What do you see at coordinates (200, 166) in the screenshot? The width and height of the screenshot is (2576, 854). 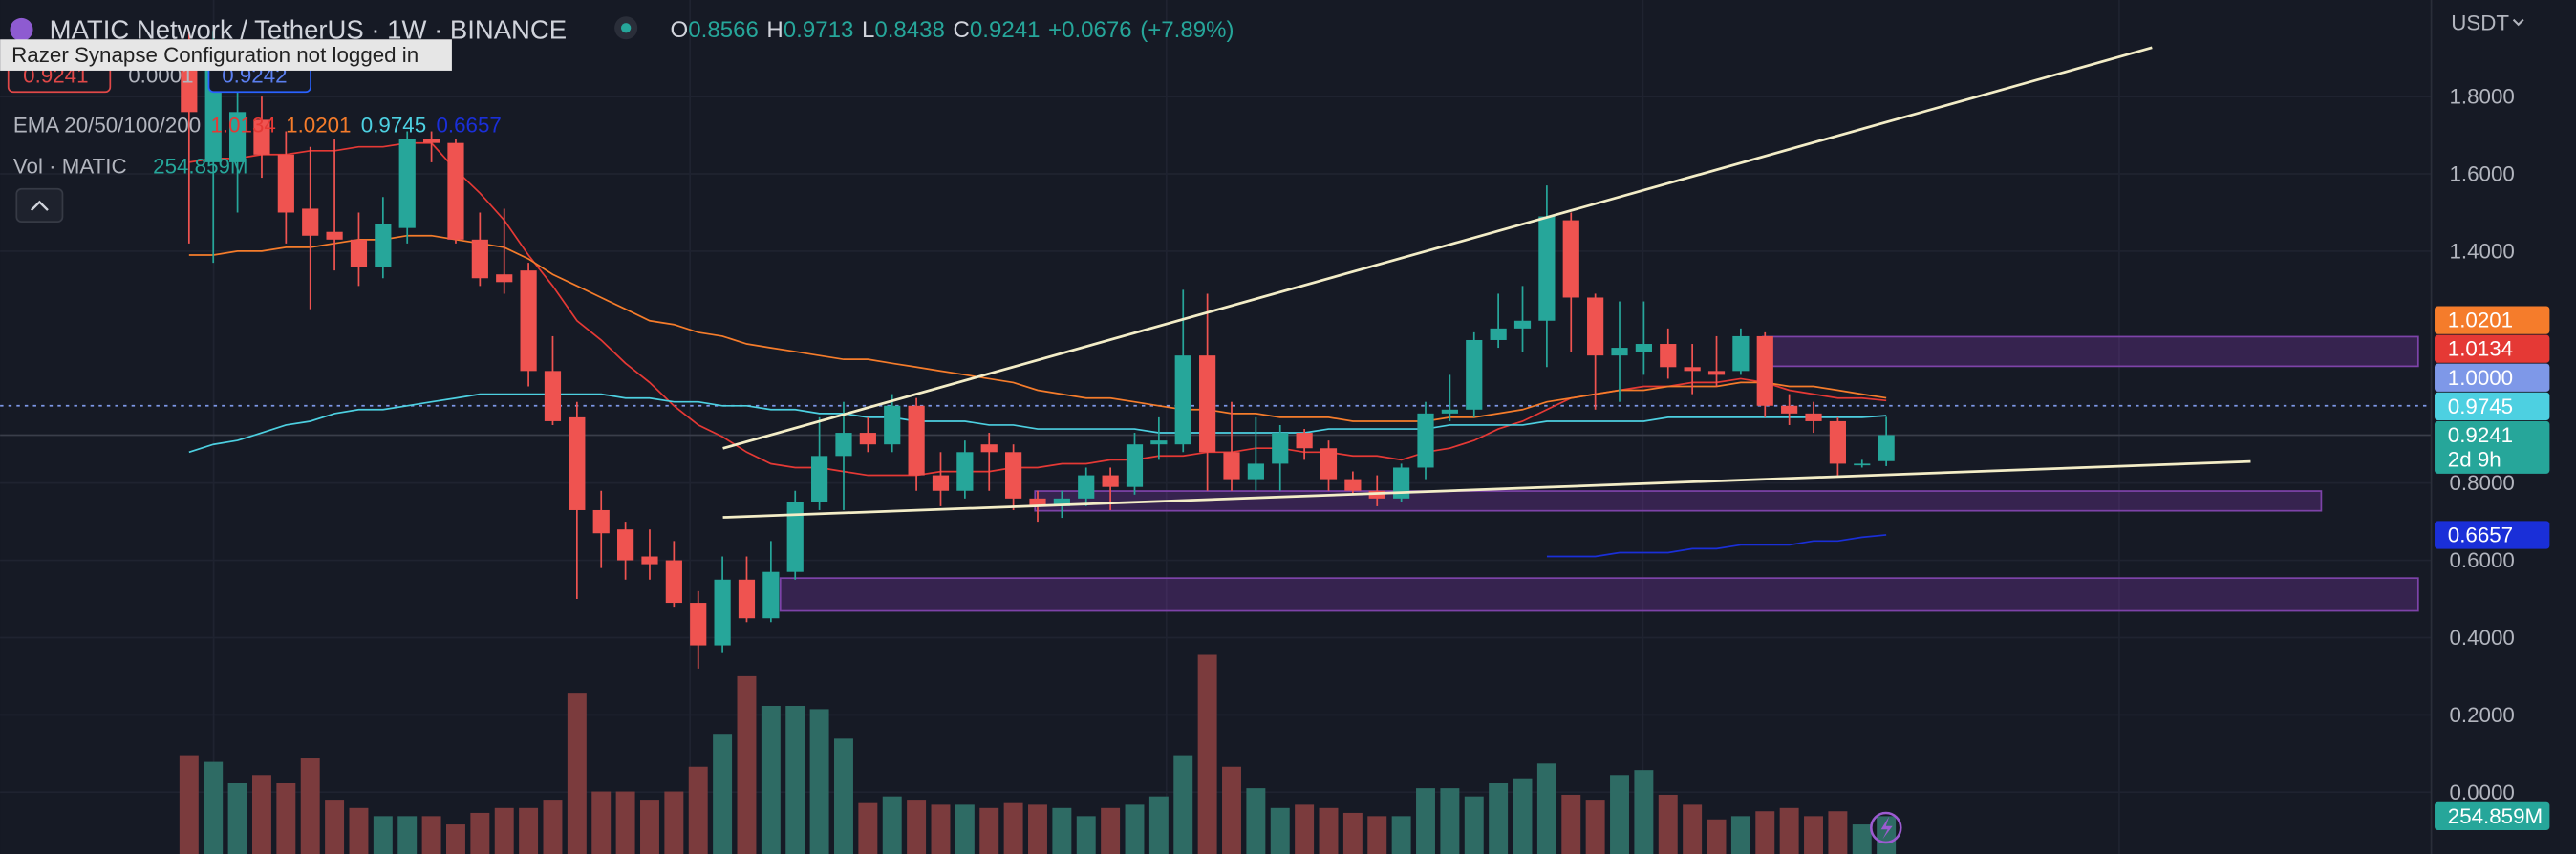 I see `volume-value: 254.859M` at bounding box center [200, 166].